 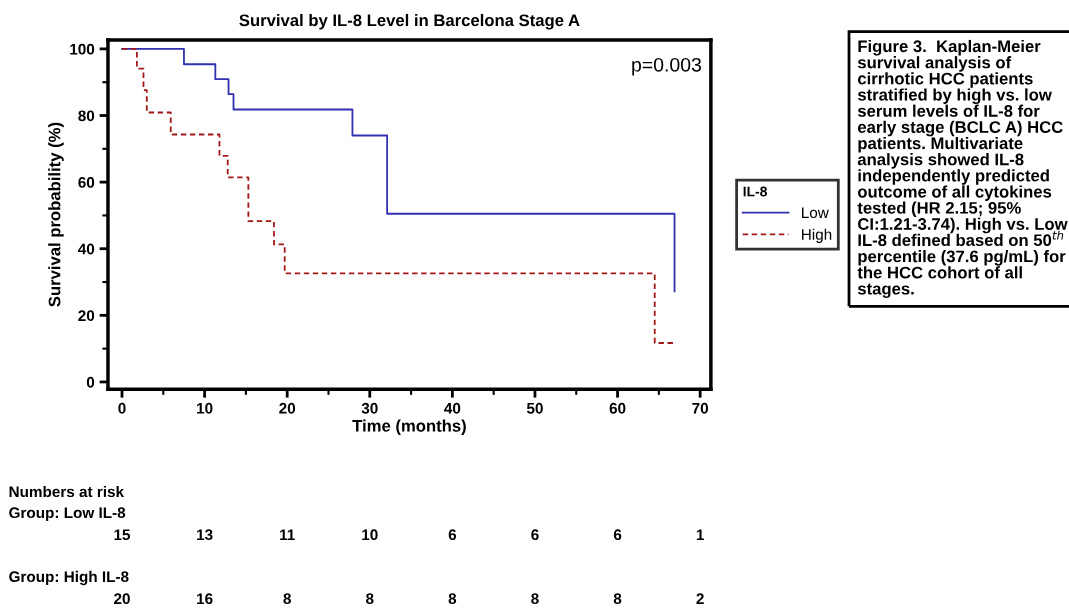 What do you see at coordinates (122, 408) in the screenshot?
I see `x-tick-label: 0` at bounding box center [122, 408].